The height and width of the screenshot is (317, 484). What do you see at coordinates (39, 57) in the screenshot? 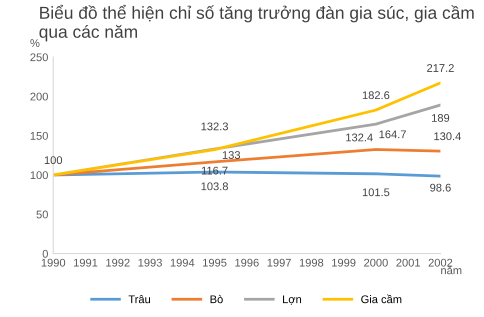
I see `y-tick-label: 250` at bounding box center [39, 57].